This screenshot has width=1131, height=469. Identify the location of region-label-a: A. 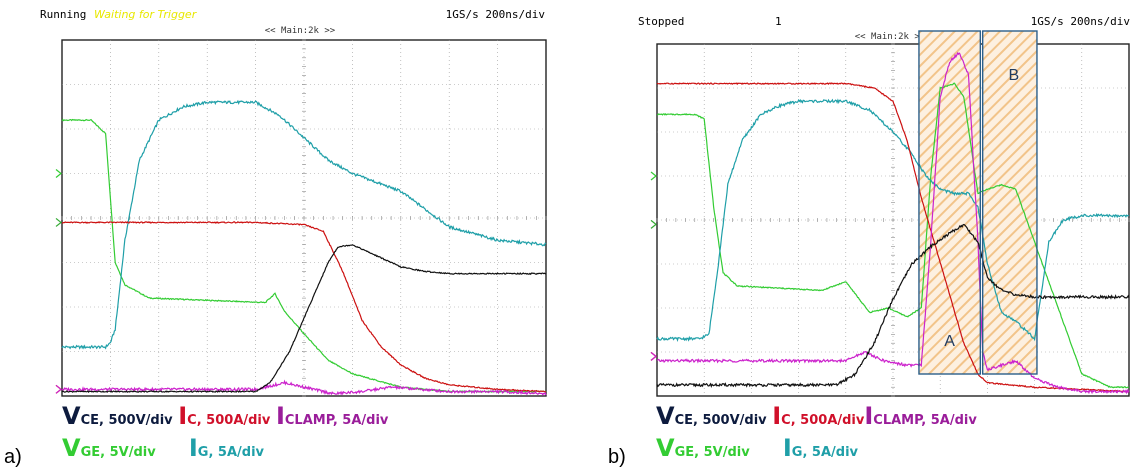
(949, 341).